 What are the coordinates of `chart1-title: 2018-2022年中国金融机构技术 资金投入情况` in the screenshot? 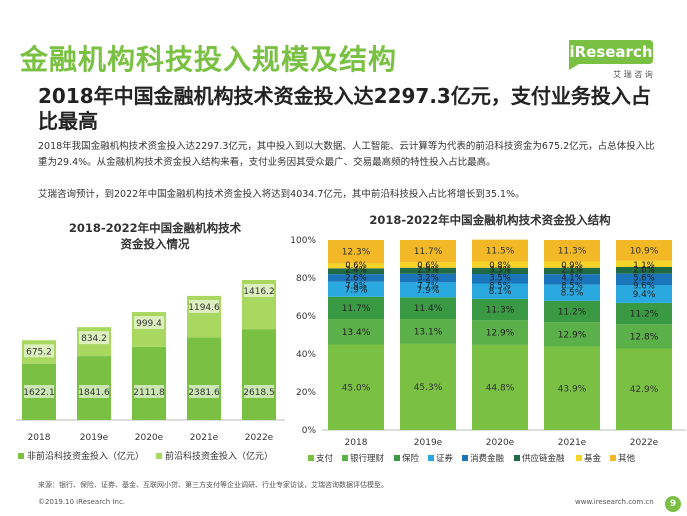 It's located at (155, 236).